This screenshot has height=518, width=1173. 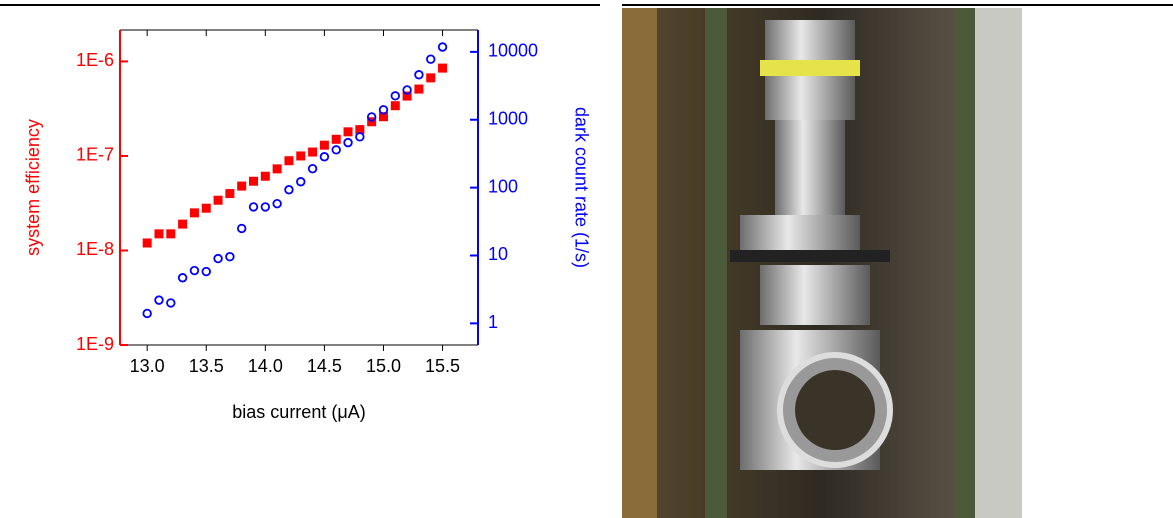 What do you see at coordinates (324, 366) in the screenshot?
I see `x-tick-label: 14.5` at bounding box center [324, 366].